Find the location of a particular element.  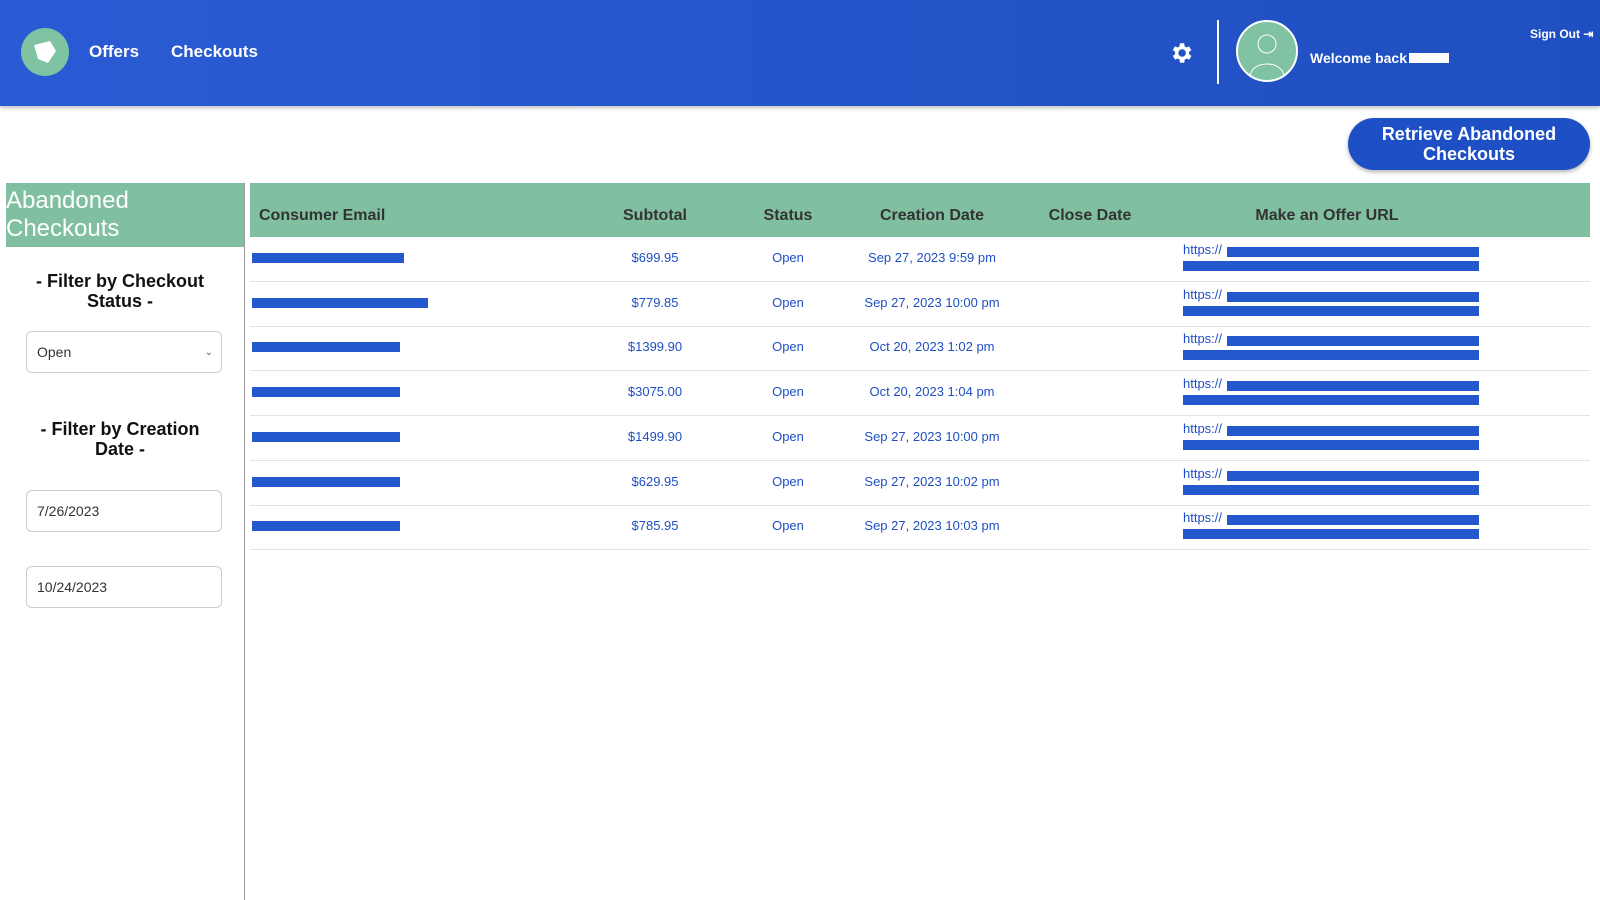

subtotal-cell: $1399.90 is located at coordinates (655, 347).